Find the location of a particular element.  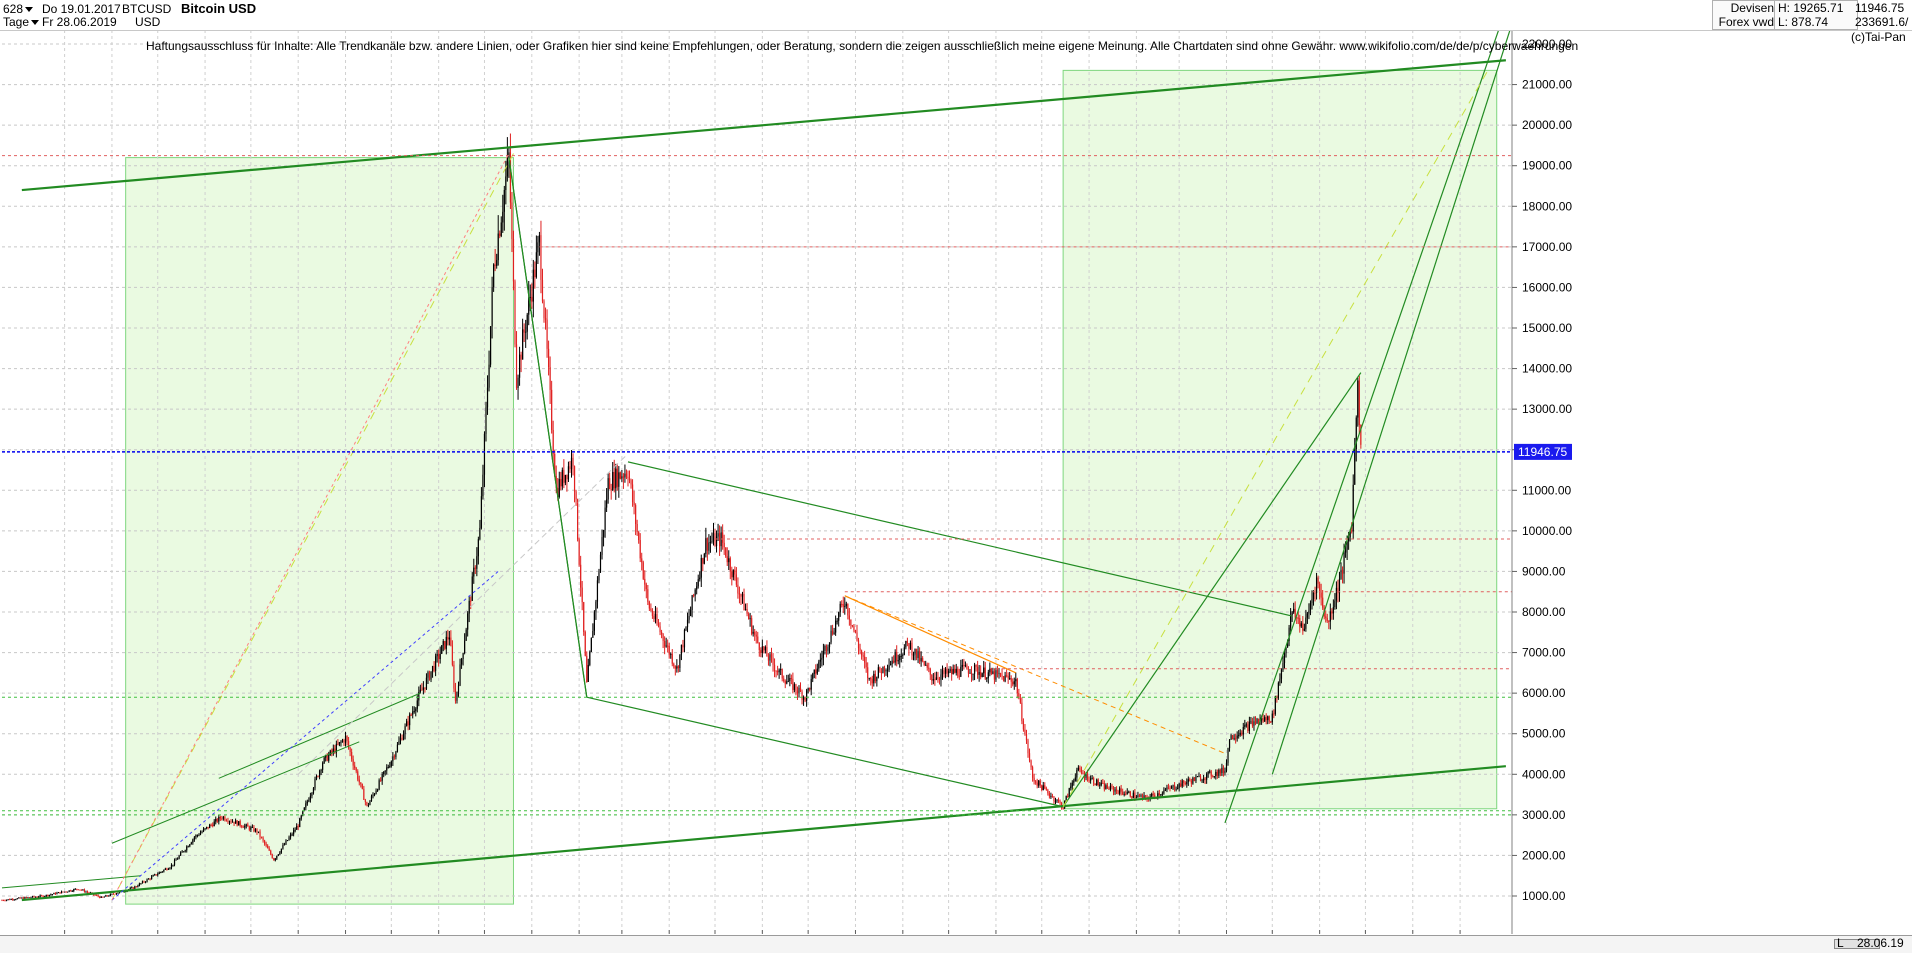

scroll-thumb is located at coordinates (1857, 944).